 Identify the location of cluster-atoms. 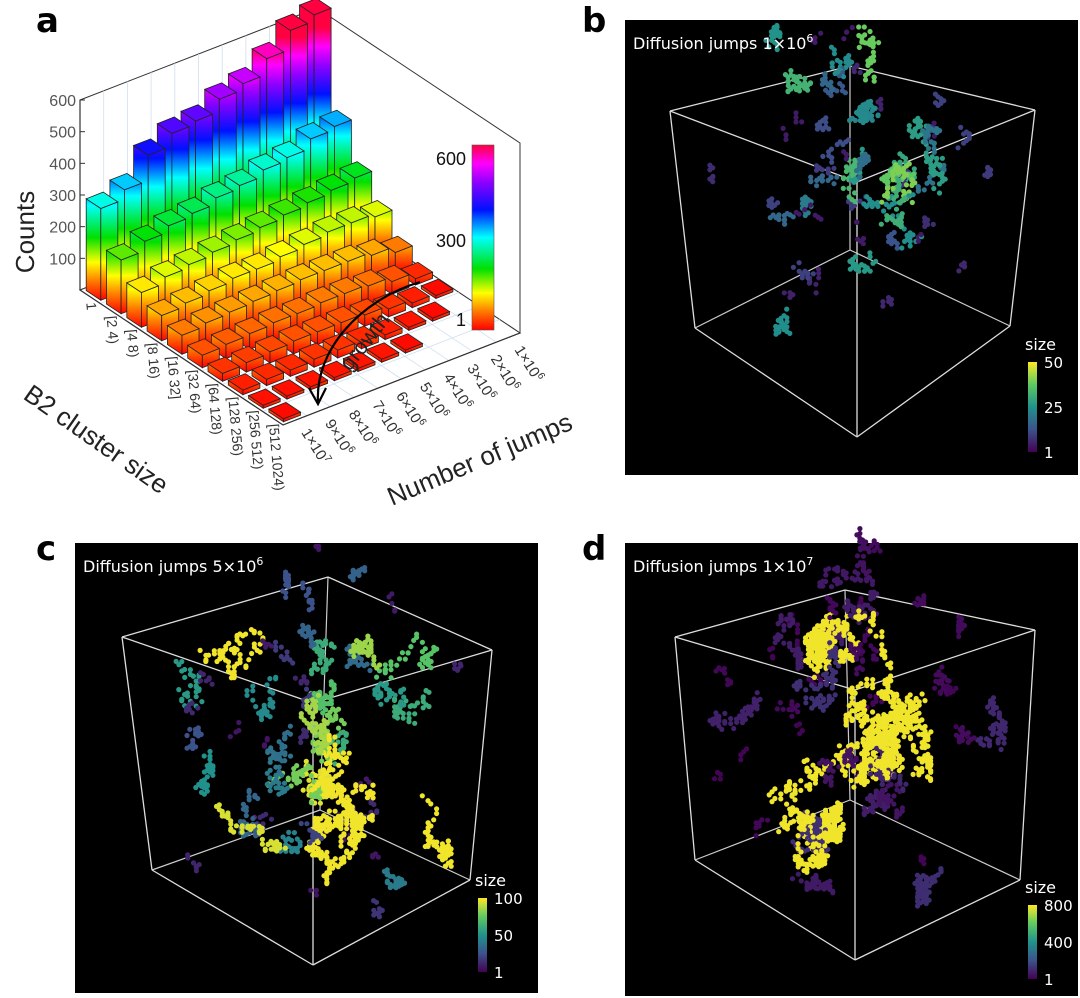
(857, 717).